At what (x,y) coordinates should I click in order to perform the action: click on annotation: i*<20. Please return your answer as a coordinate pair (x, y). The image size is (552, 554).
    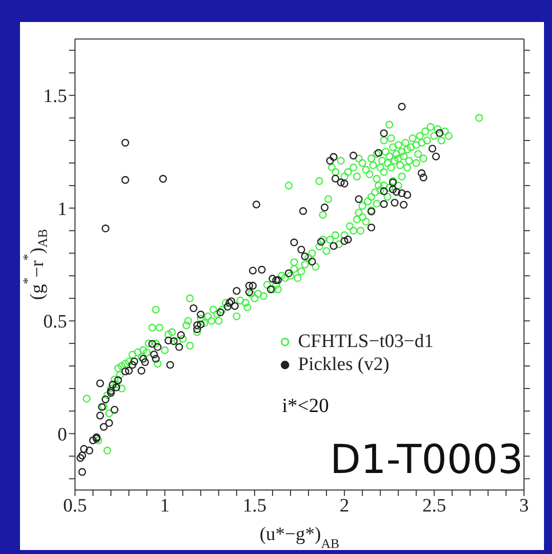
    Looking at the image, I should click on (305, 406).